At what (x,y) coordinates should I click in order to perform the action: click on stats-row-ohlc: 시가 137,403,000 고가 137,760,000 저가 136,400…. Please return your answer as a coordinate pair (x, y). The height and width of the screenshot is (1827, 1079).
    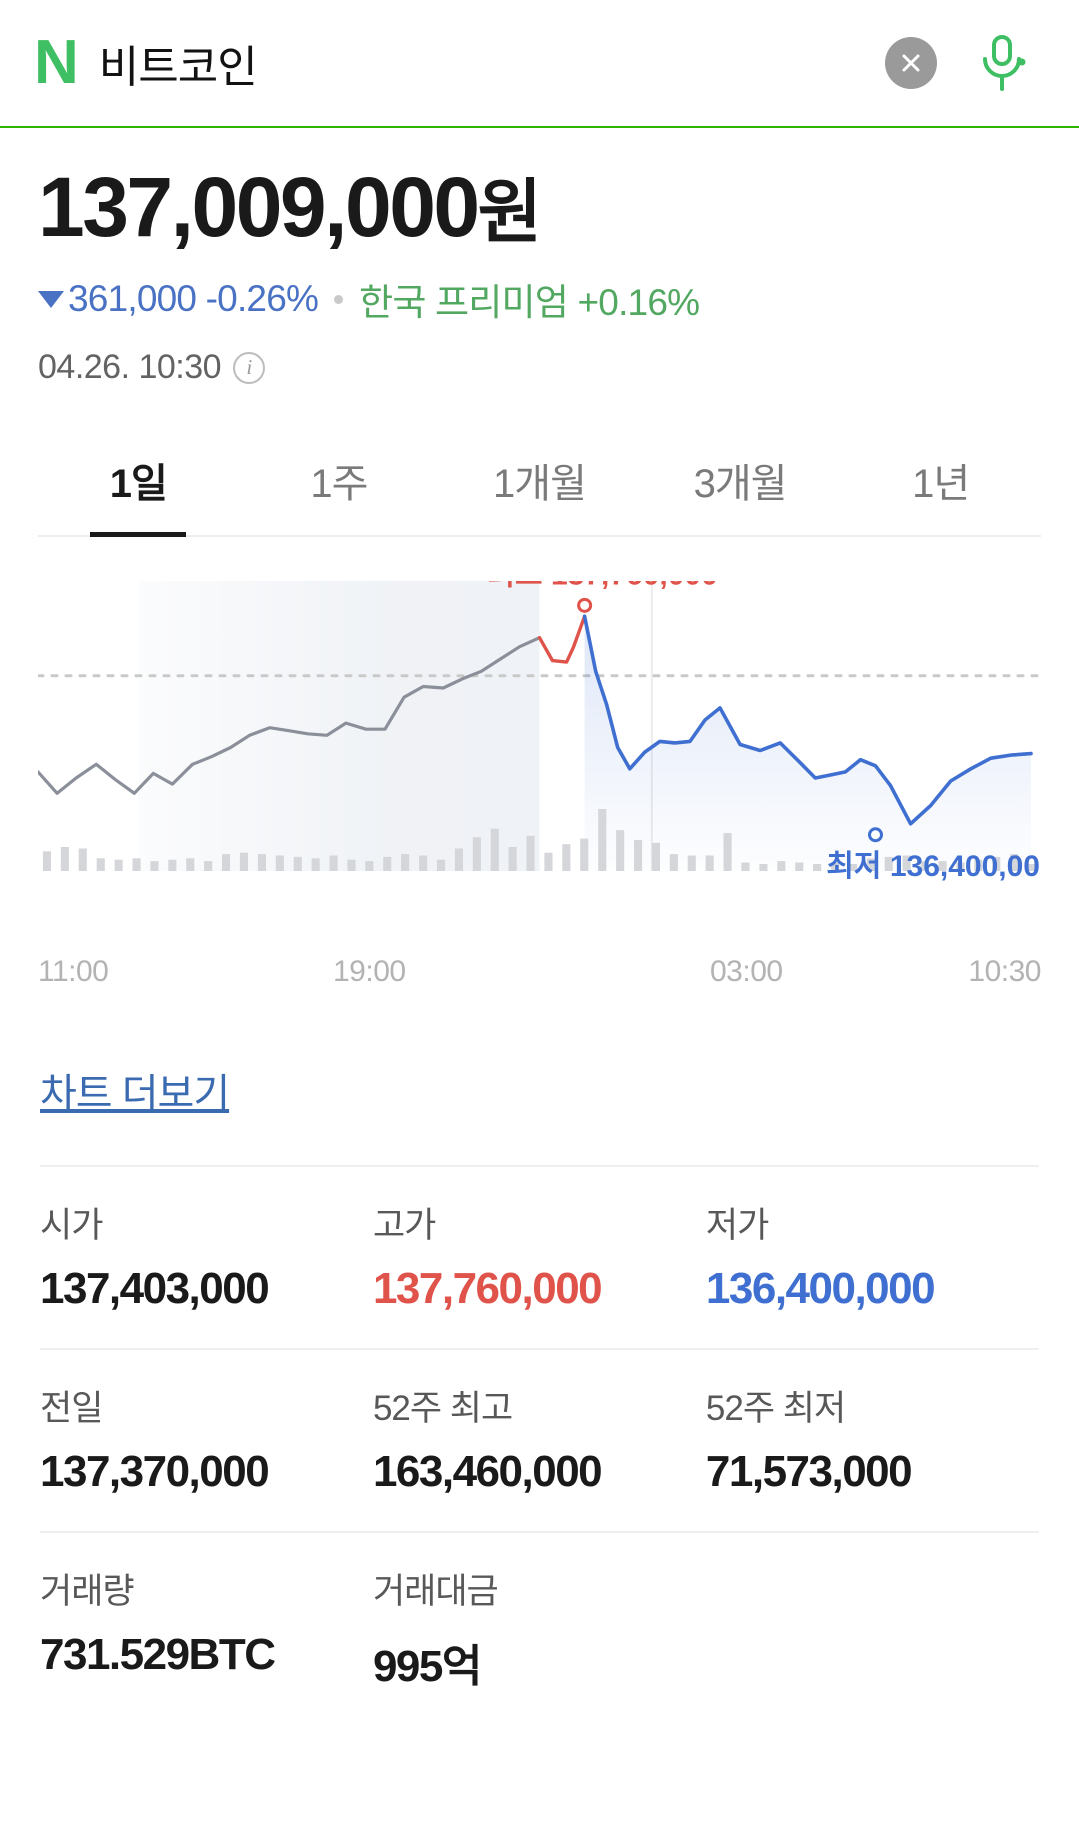
    Looking at the image, I should click on (539, 1256).